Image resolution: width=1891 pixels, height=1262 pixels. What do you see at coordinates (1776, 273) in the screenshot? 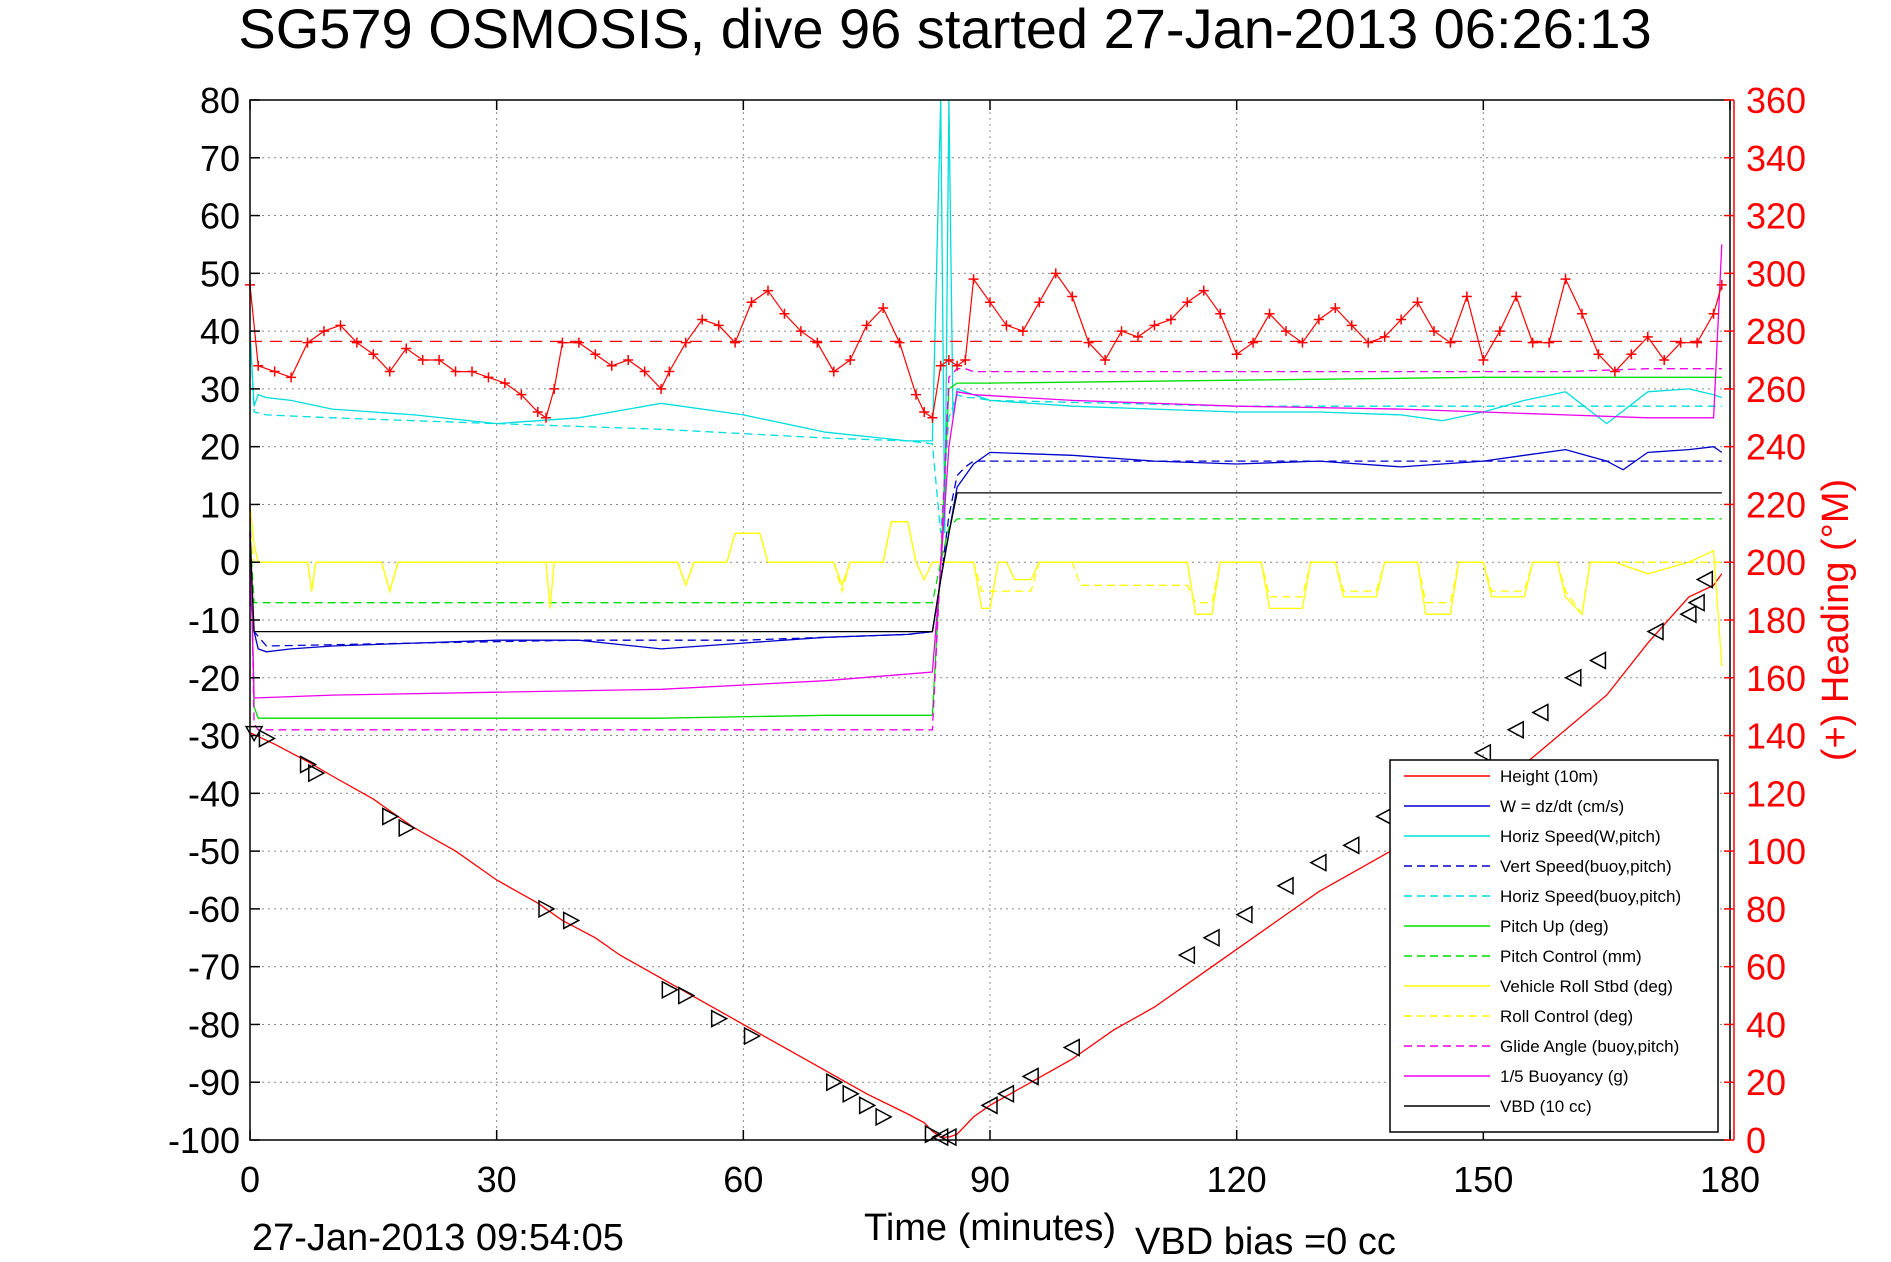
I see `y-right-tick-label: 300` at bounding box center [1776, 273].